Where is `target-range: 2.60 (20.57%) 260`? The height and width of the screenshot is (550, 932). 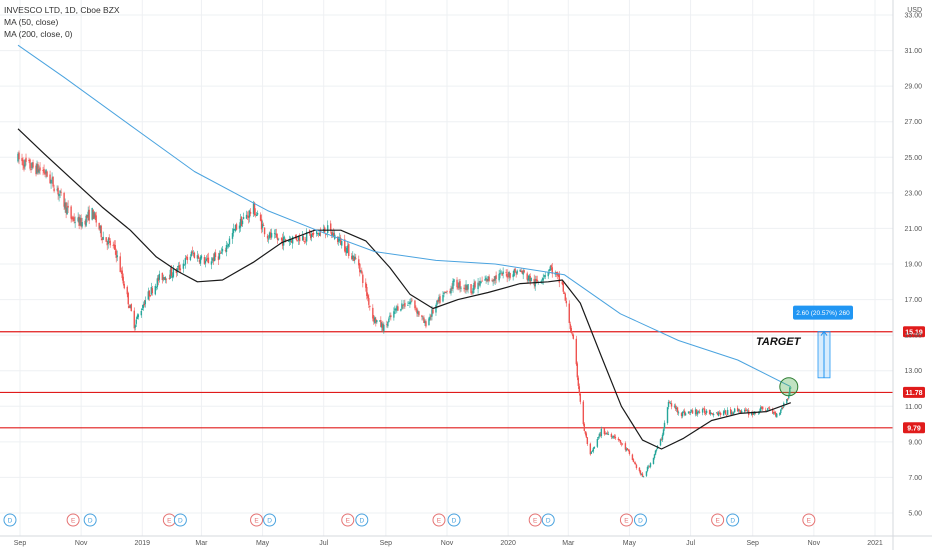
target-range: 2.60 (20.57%) 260 is located at coordinates (823, 342).